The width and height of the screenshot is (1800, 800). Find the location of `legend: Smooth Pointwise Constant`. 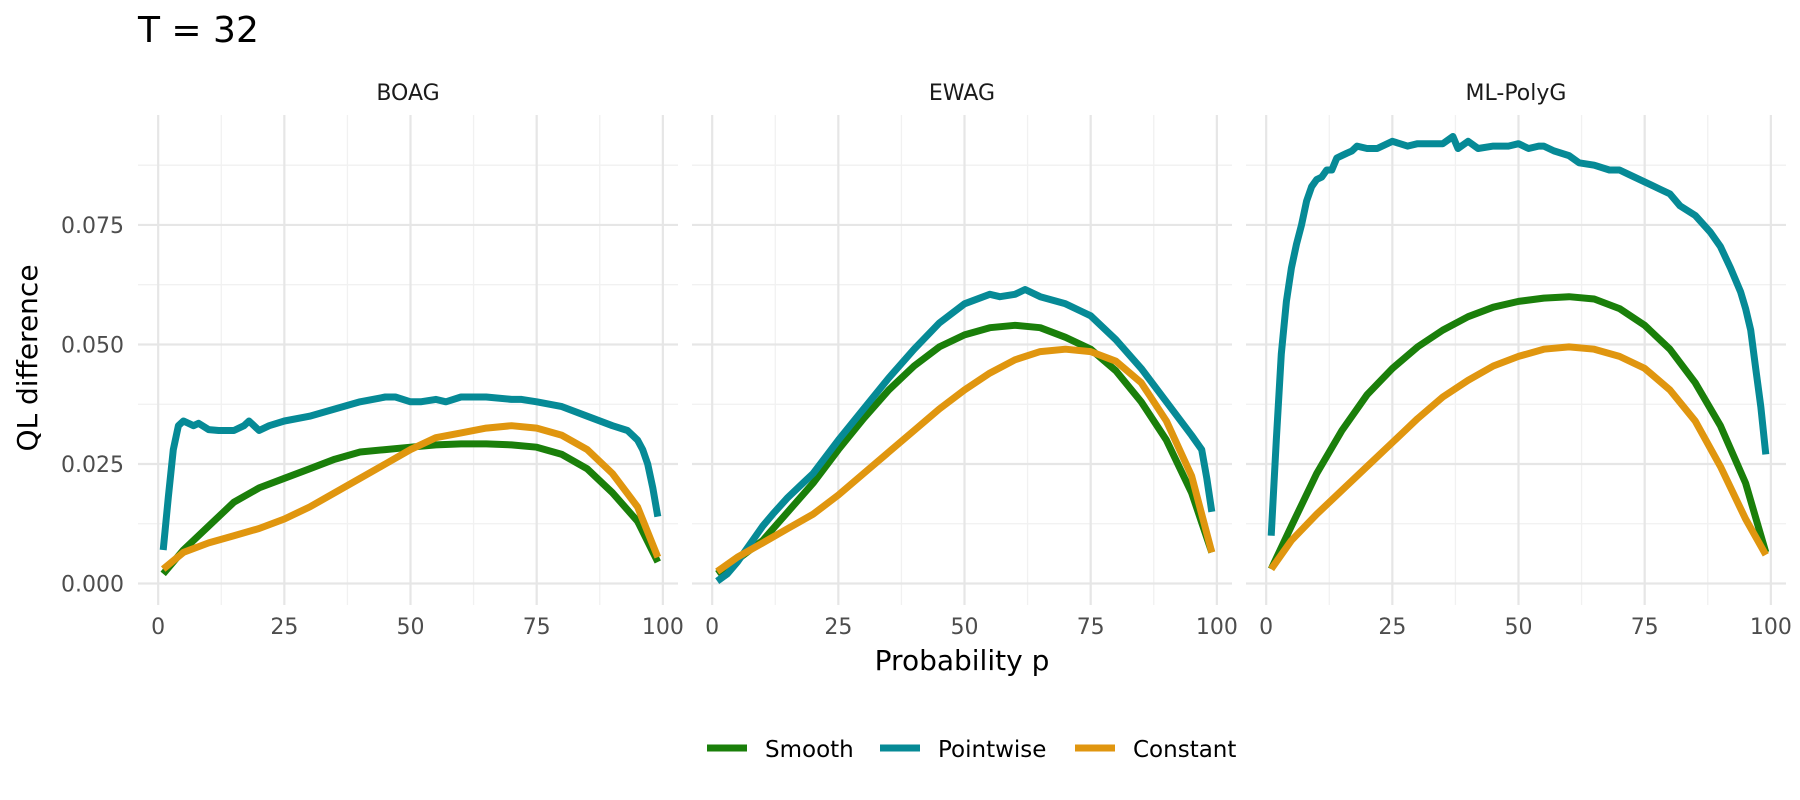

legend: Smooth Pointwise Constant is located at coordinates (971, 750).